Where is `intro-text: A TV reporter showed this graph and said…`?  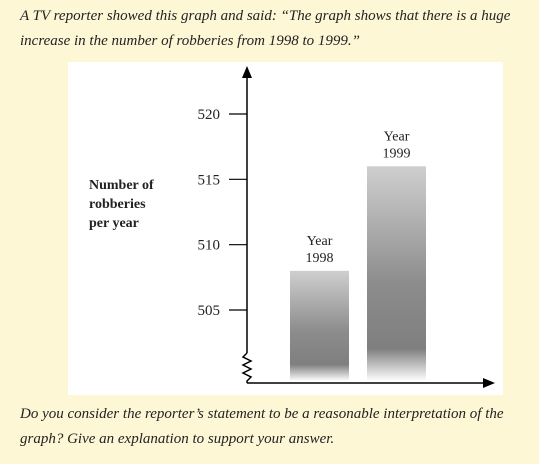 intro-text: A TV reporter showed this graph and said… is located at coordinates (265, 28).